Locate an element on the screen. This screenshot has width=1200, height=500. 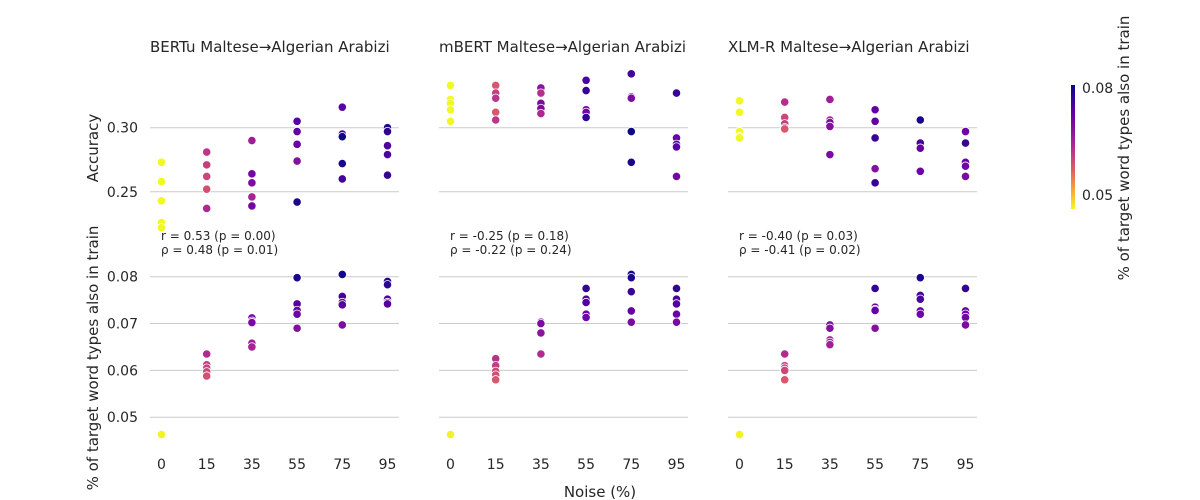
colorbar-label: % of target word types also in train is located at coordinates (1124, 148).